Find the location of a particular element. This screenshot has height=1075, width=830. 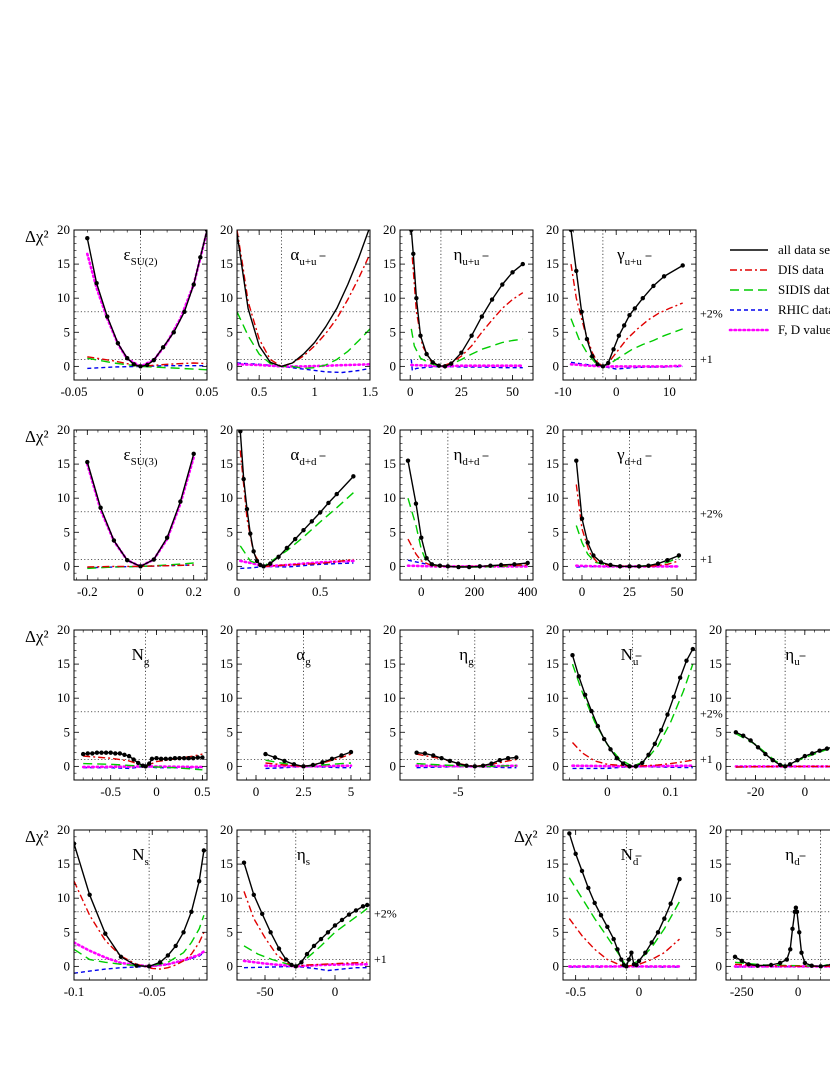

parameter-label: εSU(3) is located at coordinates (140, 456).